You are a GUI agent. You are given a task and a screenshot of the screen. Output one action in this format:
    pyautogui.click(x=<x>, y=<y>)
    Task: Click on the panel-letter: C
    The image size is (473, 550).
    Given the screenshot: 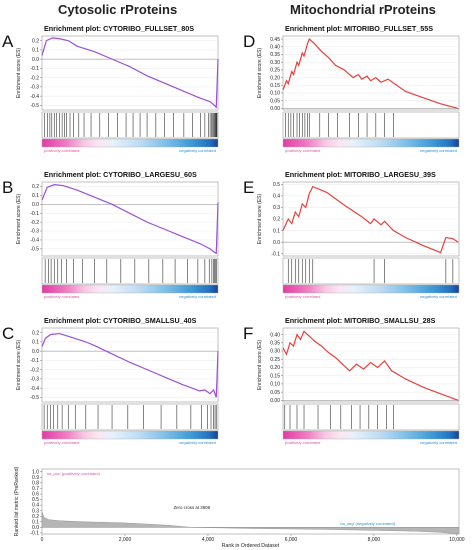 What is the action you would take?
    pyautogui.click(x=8, y=333)
    